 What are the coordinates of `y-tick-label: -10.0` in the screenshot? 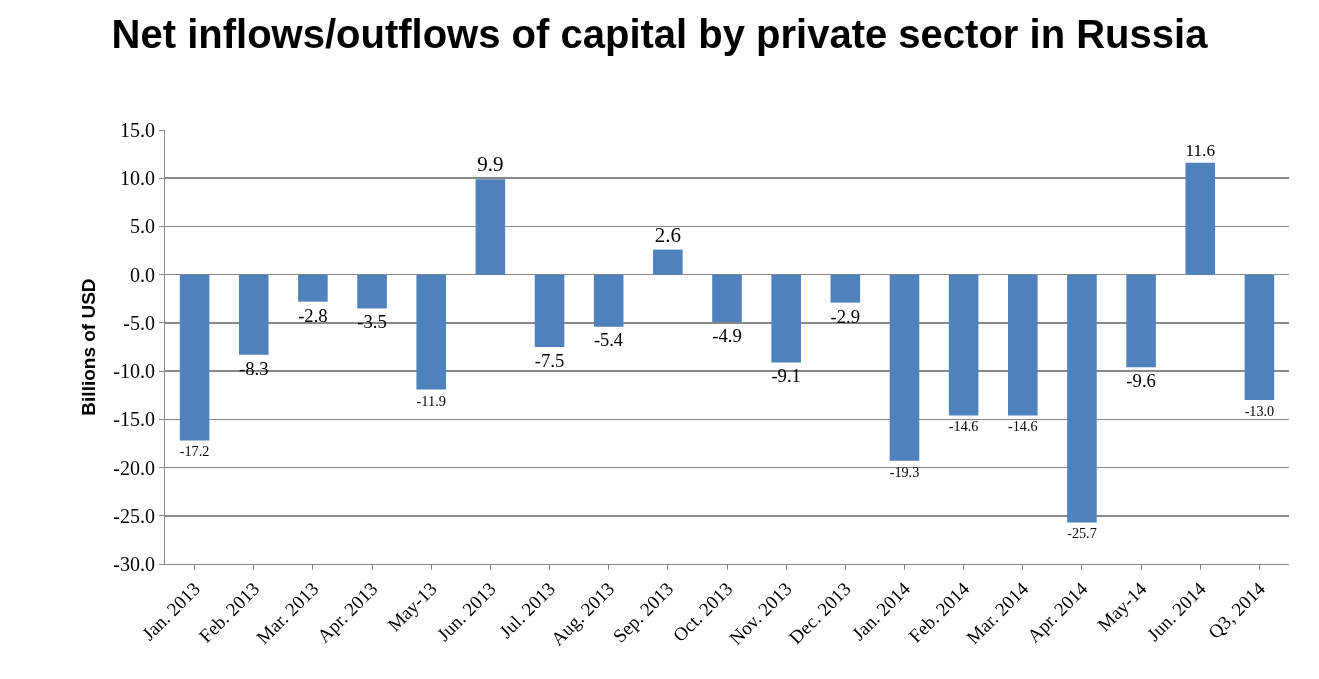 It's located at (134, 371).